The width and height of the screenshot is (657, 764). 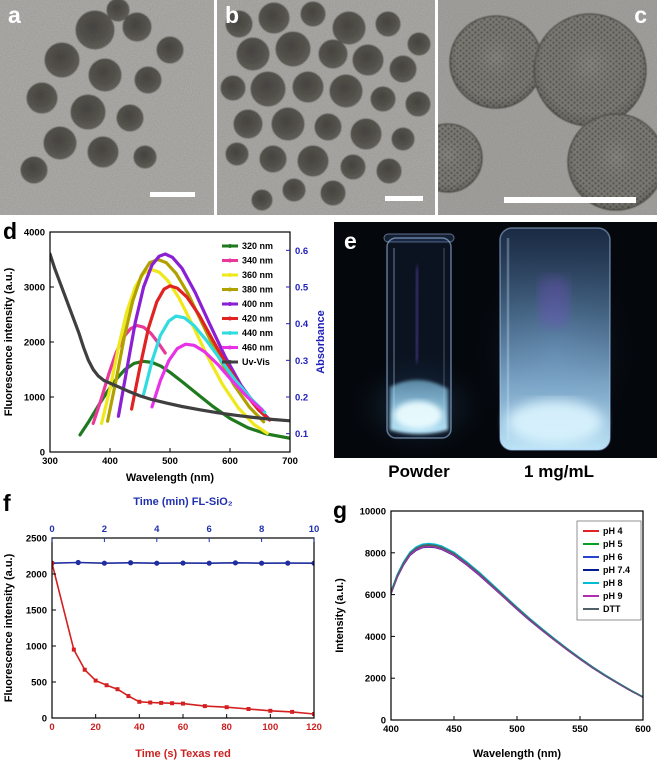 What do you see at coordinates (34, 288) in the screenshot?
I see `svg-text: 3000` at bounding box center [34, 288].